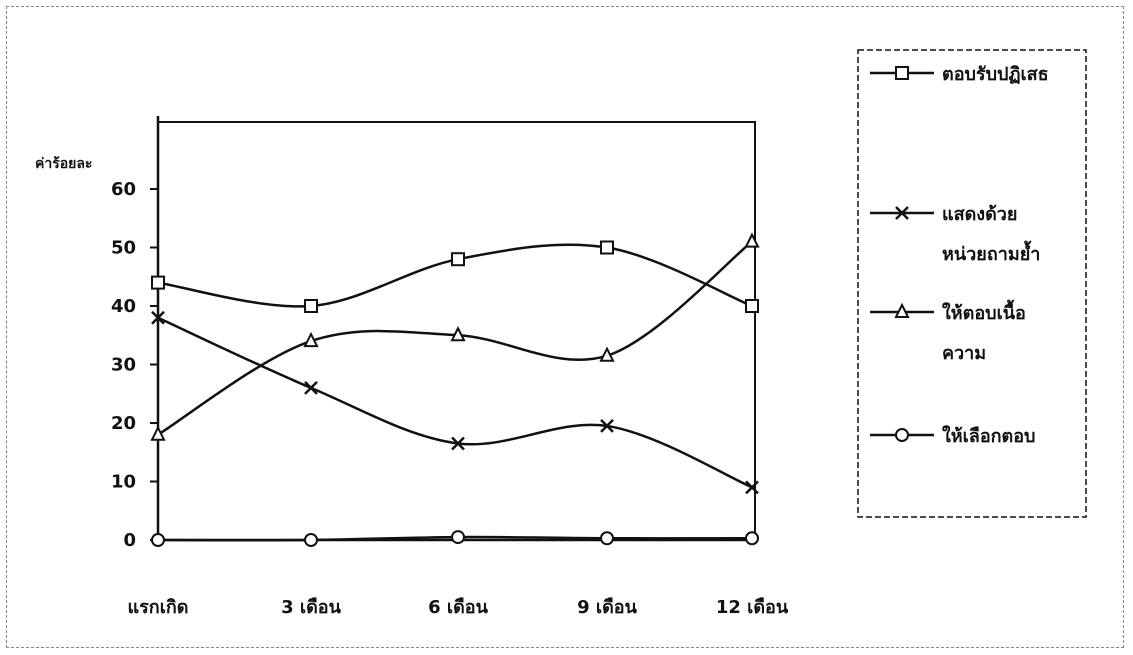 This screenshot has height=655, width=1133. What do you see at coordinates (123, 423) in the screenshot?
I see `y-tick-label: 20` at bounding box center [123, 423].